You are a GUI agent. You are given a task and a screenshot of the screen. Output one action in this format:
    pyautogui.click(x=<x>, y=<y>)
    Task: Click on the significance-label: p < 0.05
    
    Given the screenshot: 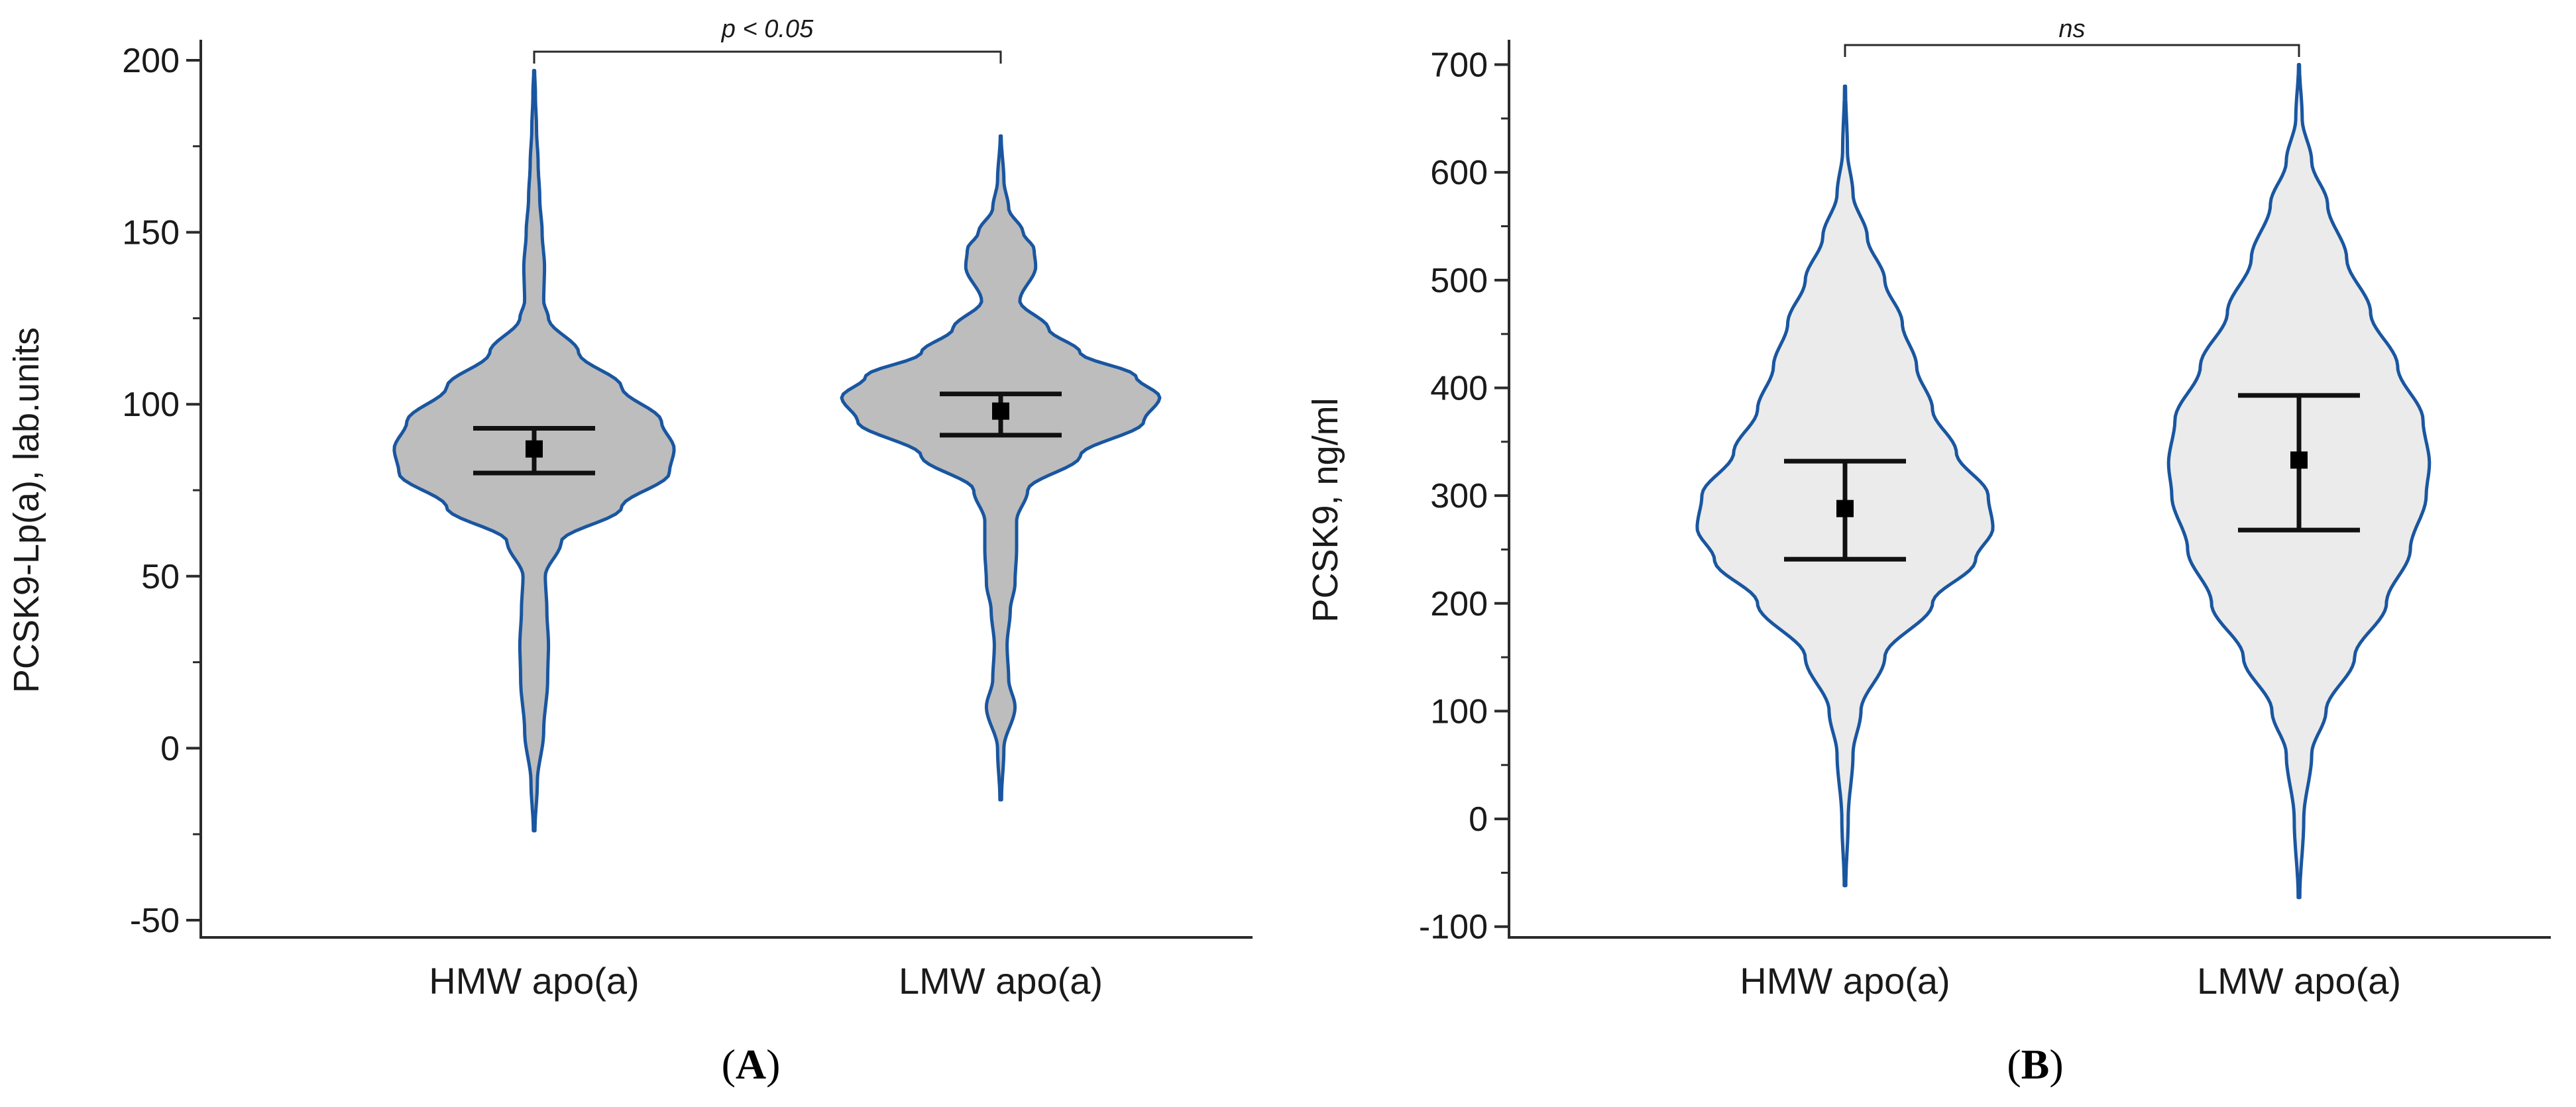 What is the action you would take?
    pyautogui.click(x=767, y=29)
    